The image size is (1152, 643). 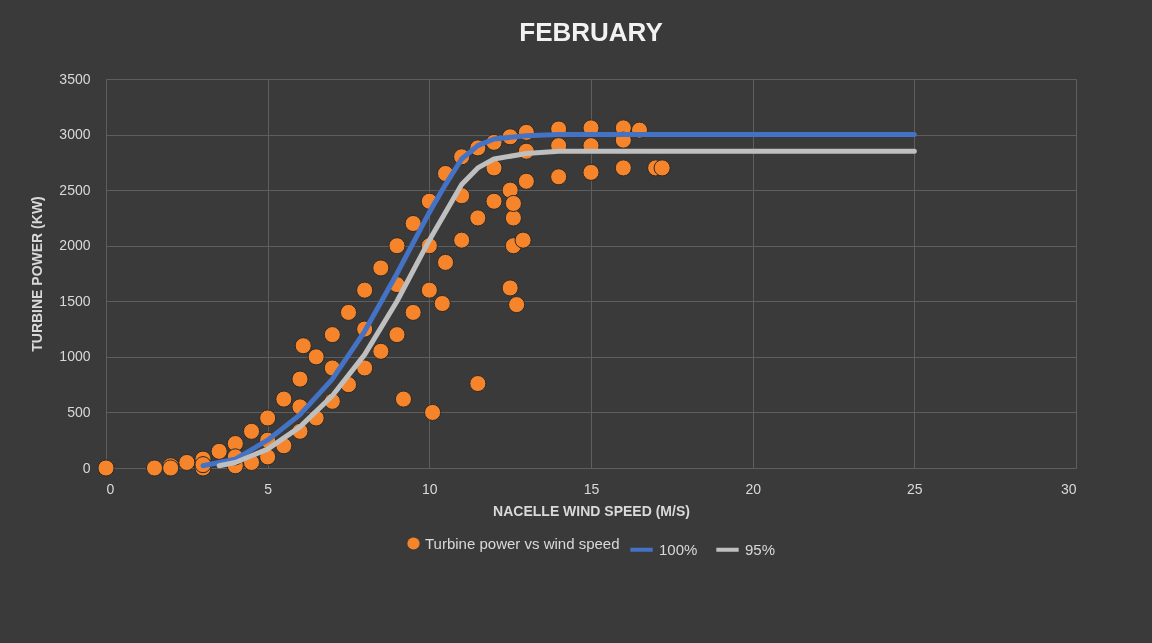 I want to click on x-tick-label: 15, so click(x=591, y=488).